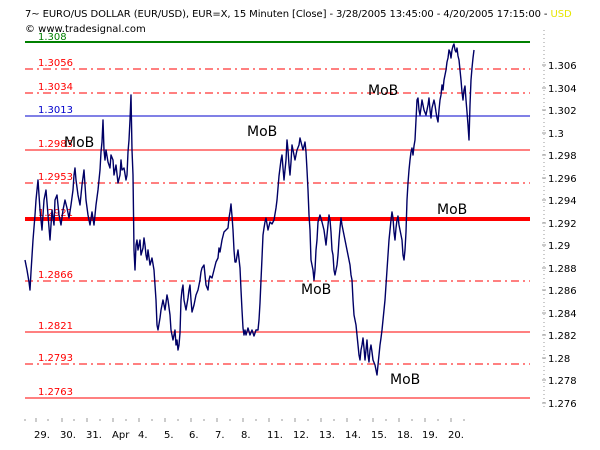 Image resolution: width=600 pixels, height=450 pixels. Describe the element at coordinates (562, 336) in the screenshot. I see `y-tick-label: 1.282` at that location.